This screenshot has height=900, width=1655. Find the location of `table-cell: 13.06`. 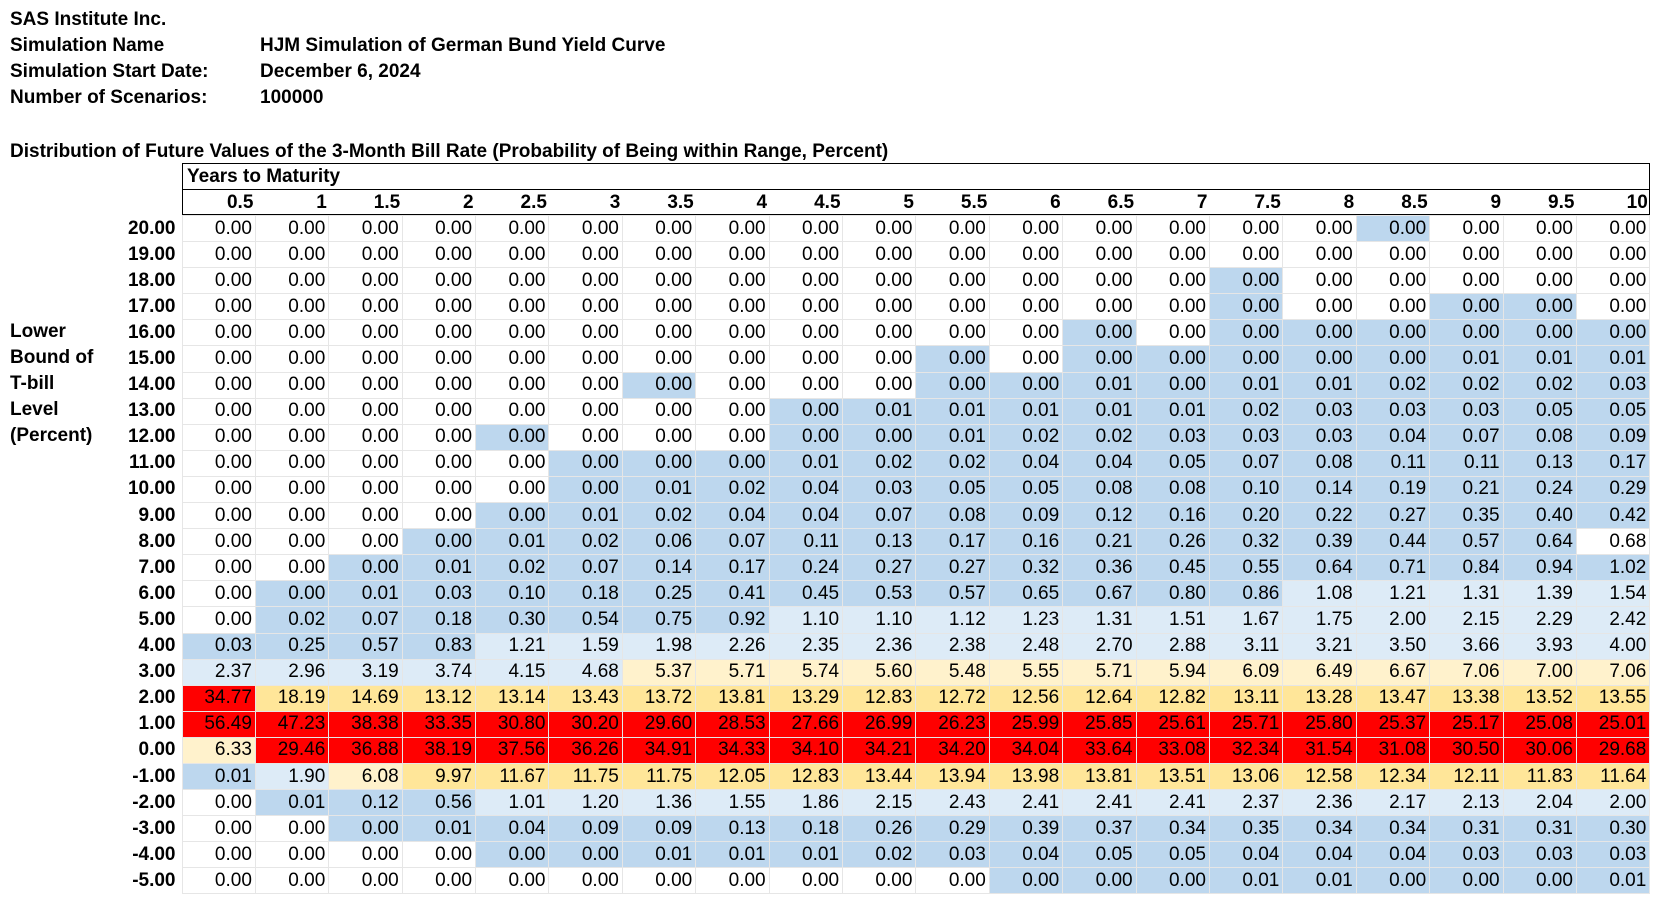

table-cell: 13.06 is located at coordinates (1246, 776).